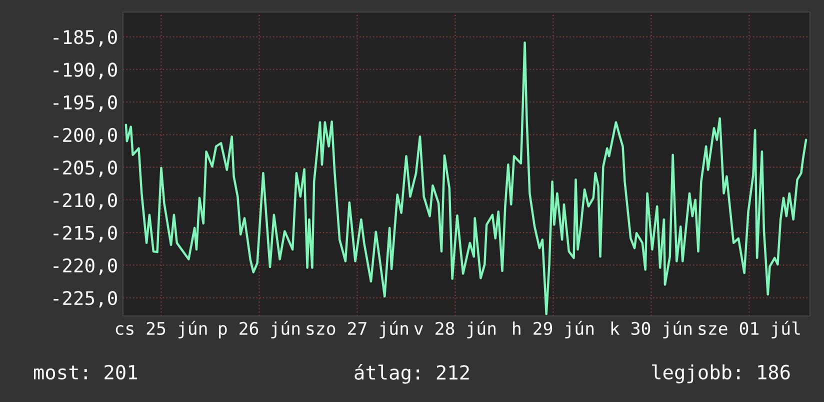 This screenshot has height=402, width=824. I want to click on y-tick-label: -215,0, so click(85, 234).